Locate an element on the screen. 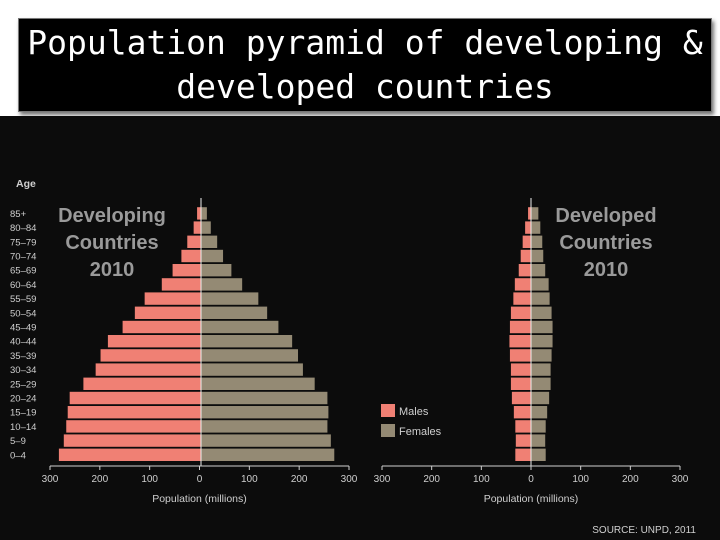 This screenshot has width=720, height=540. age-tick-label: 35–39 is located at coordinates (23, 356).